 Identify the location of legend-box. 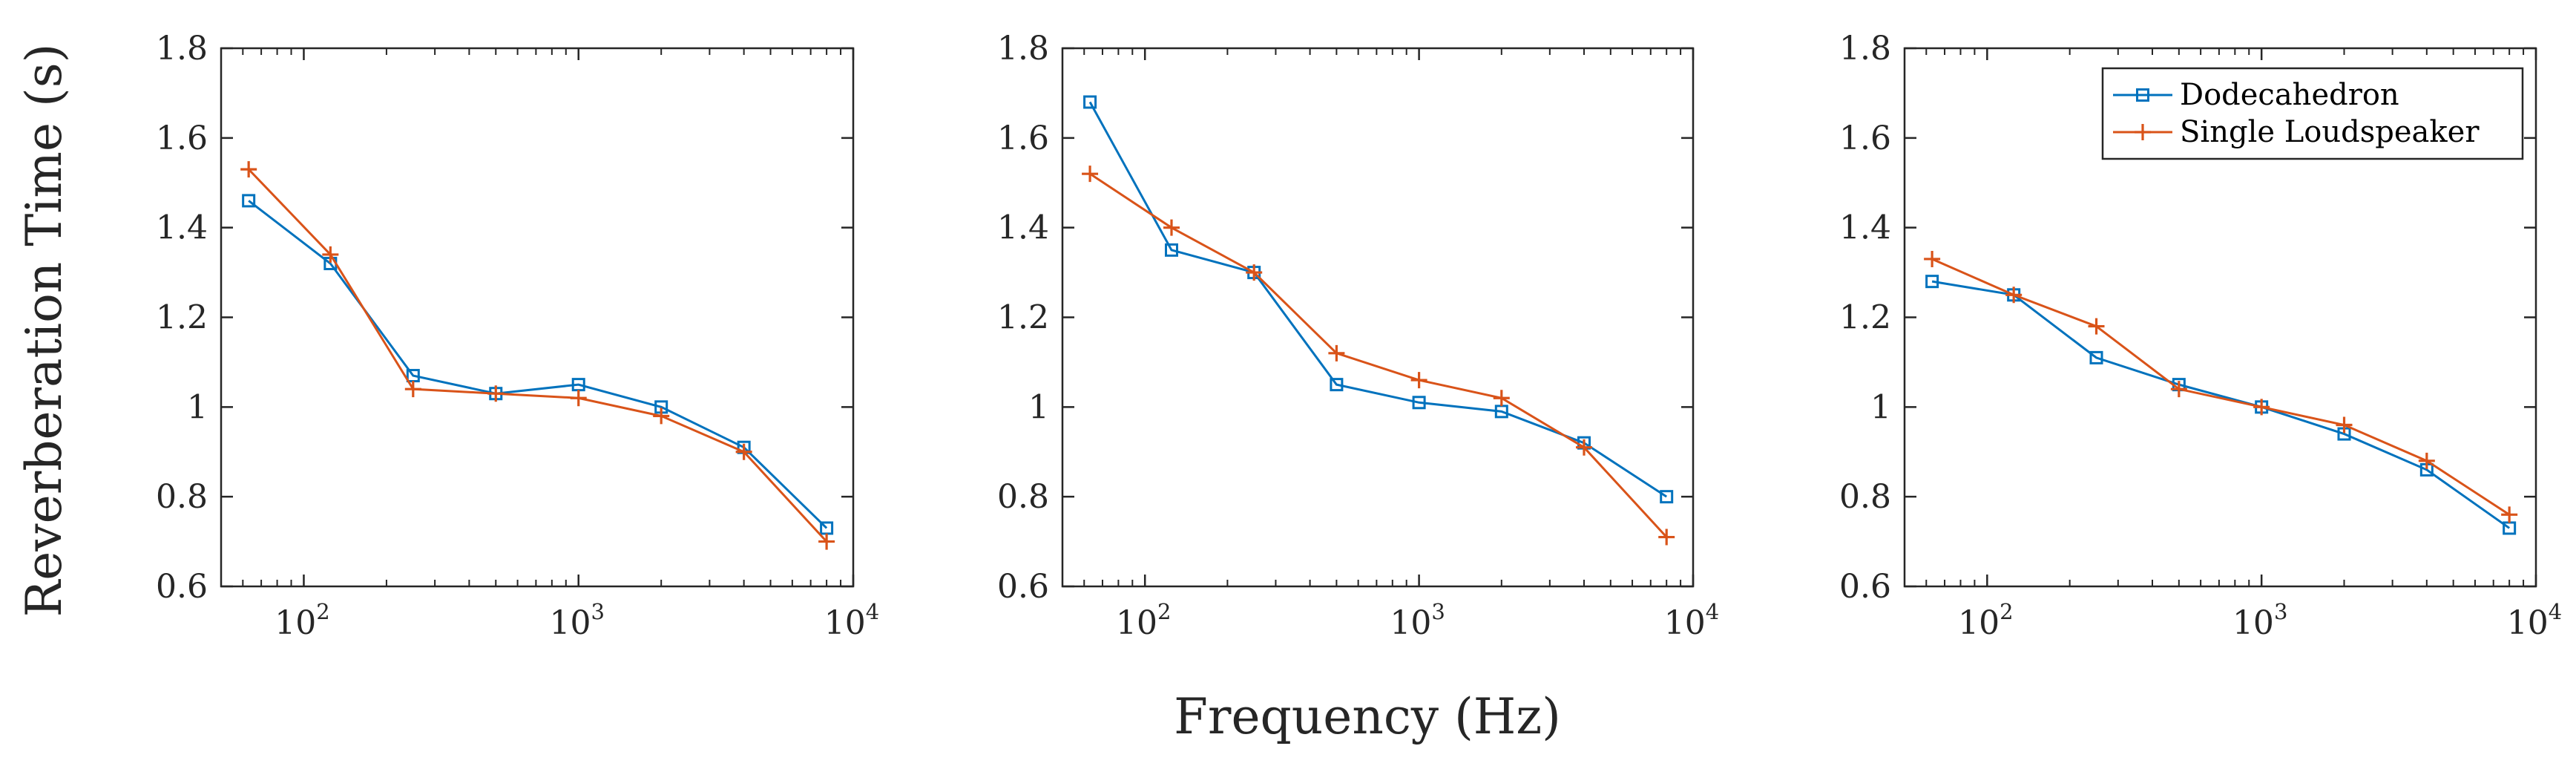
(2312, 113).